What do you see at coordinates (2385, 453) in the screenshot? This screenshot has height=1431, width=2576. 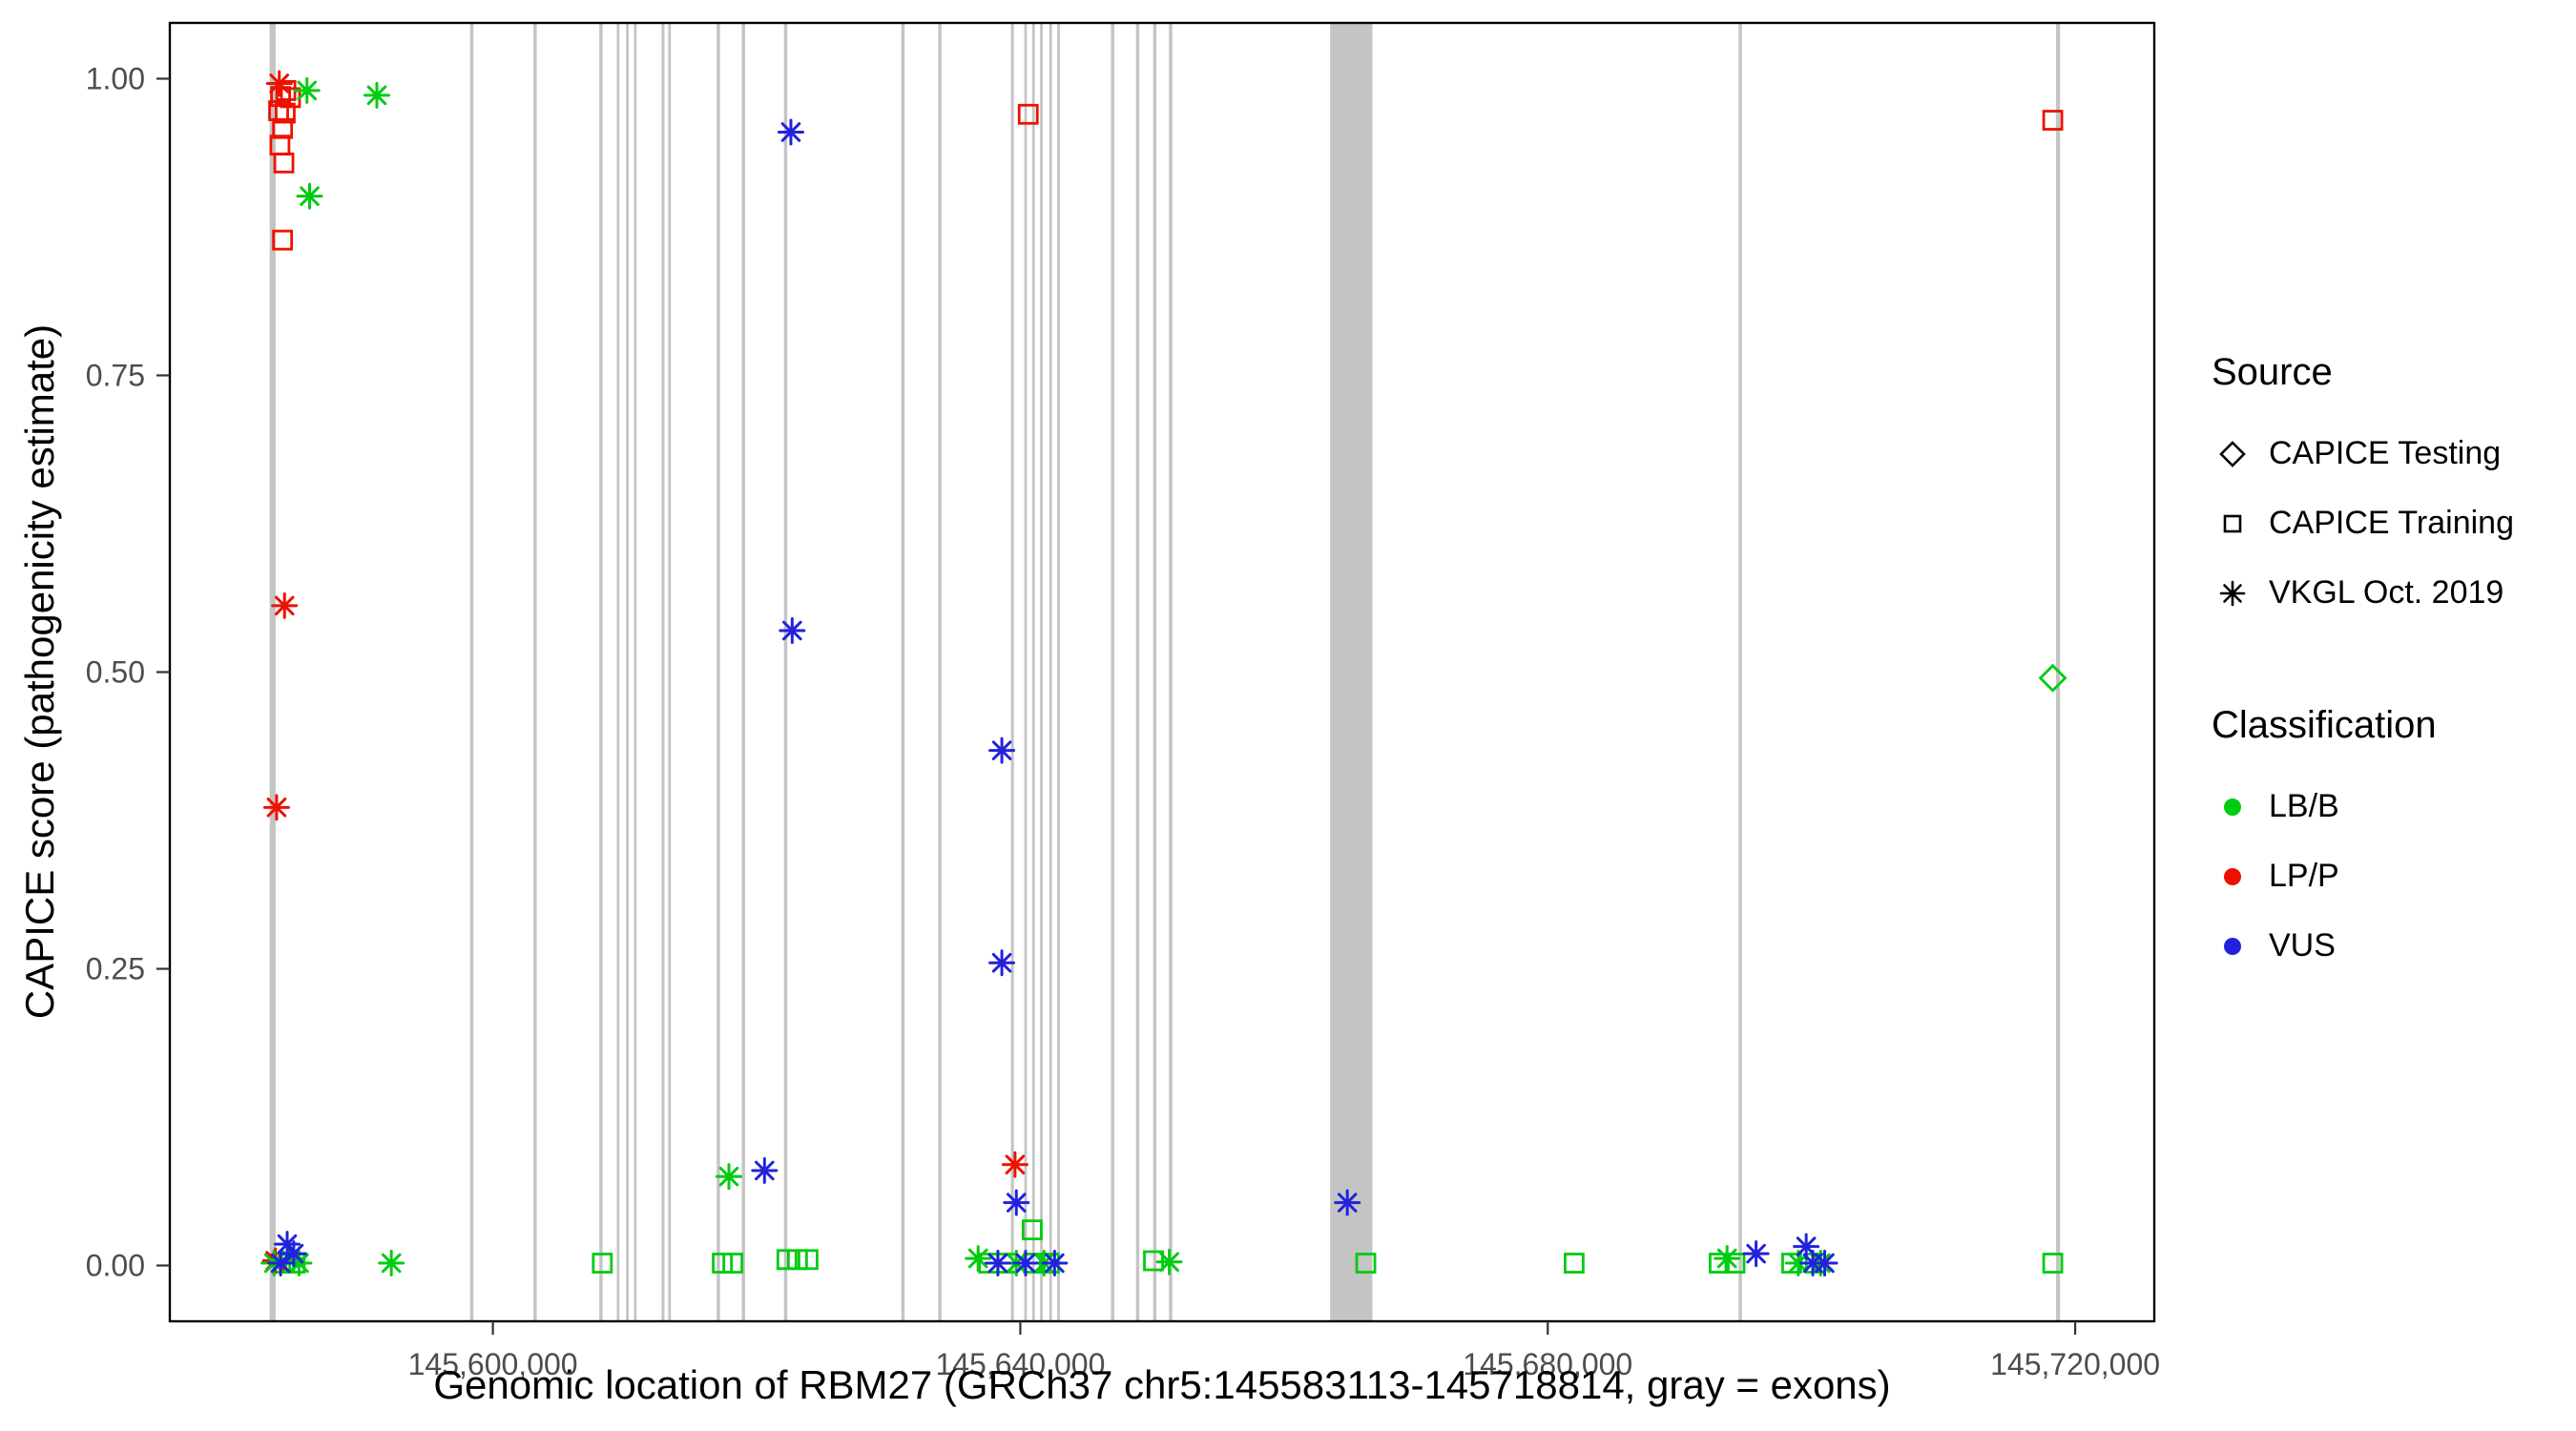 I see `legend-label: CAPICE Testing` at bounding box center [2385, 453].